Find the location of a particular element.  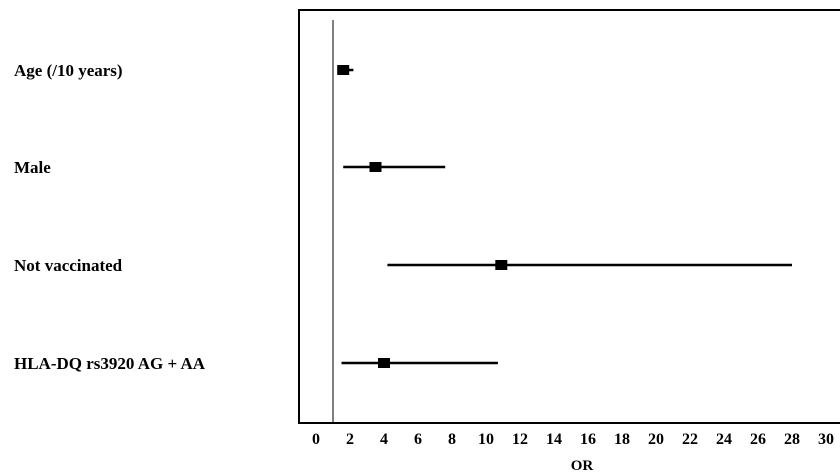

x-tick-label: 2 is located at coordinates (350, 439).